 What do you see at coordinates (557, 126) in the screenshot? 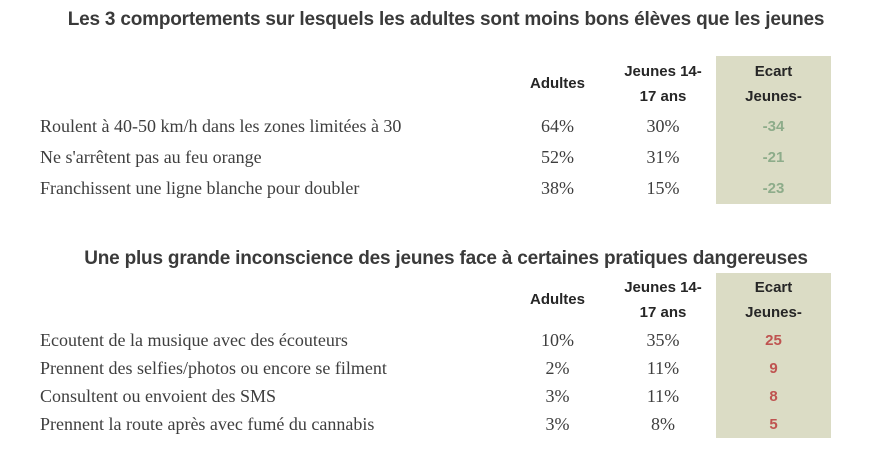
I see `adultes-value: 64%` at bounding box center [557, 126].